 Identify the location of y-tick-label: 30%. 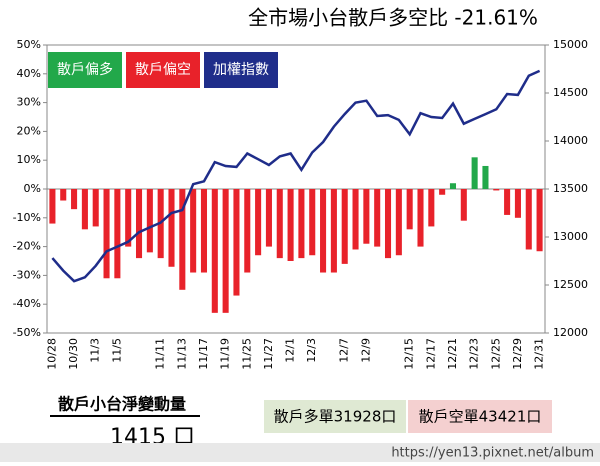
(29, 102).